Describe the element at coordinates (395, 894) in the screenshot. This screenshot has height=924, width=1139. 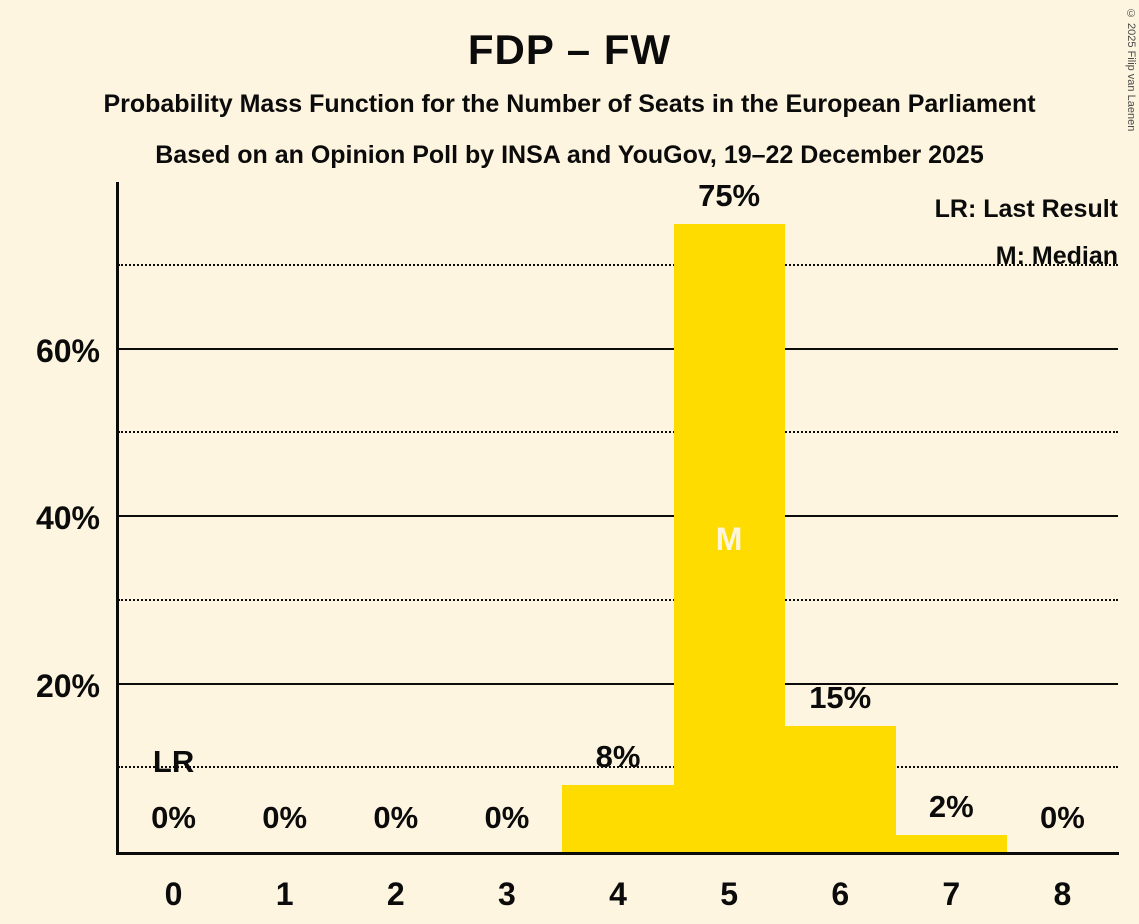
I see `x-tick-label: 2` at that location.